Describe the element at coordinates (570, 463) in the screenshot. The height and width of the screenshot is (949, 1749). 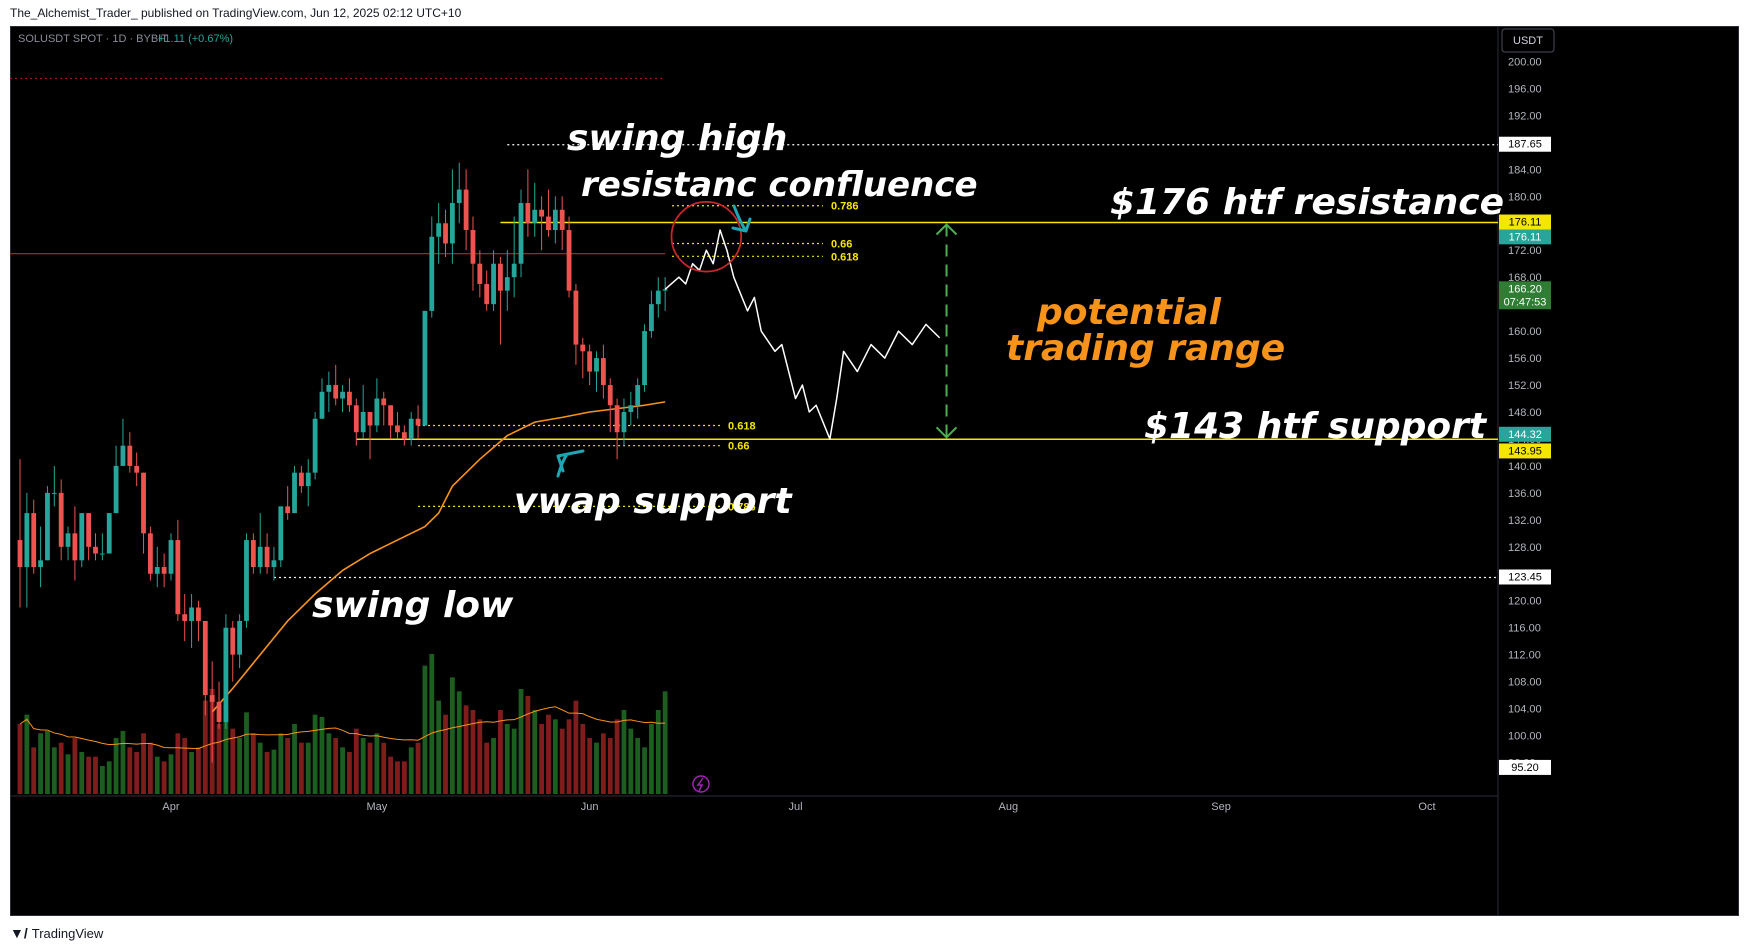
I see `vwap-arrow` at that location.